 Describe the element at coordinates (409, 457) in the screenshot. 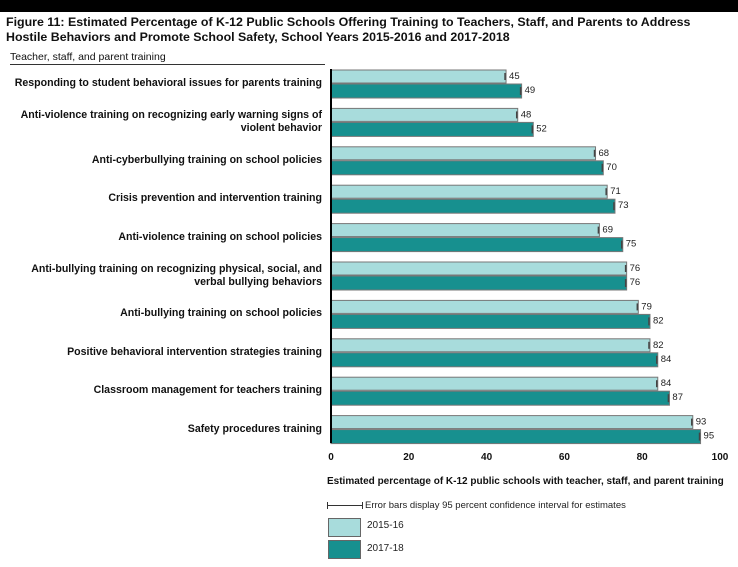

I see `x-tick-label: 20` at that location.